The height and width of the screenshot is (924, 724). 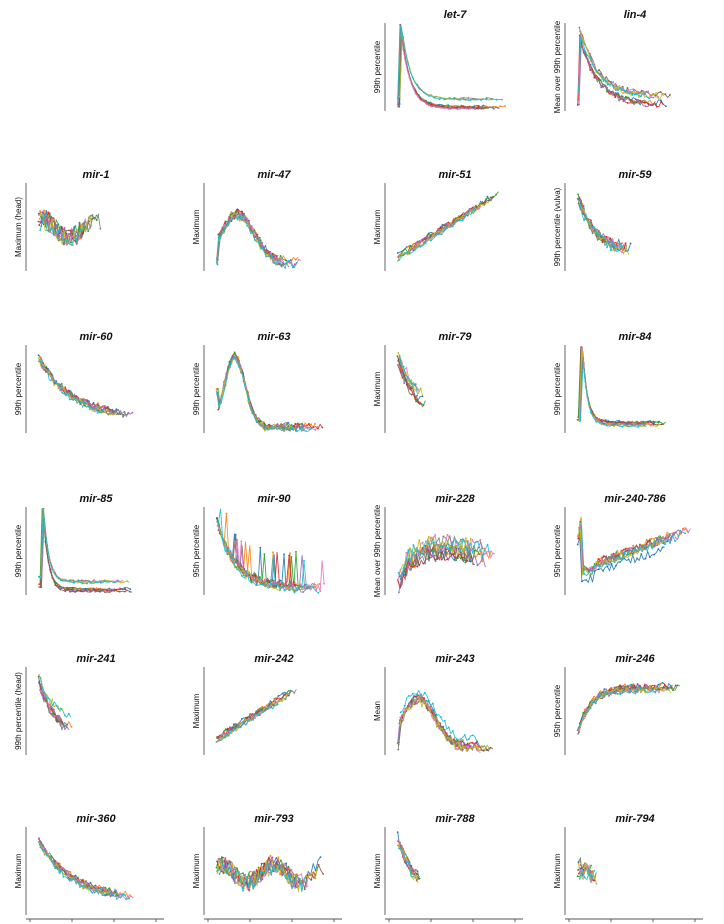 I want to click on panel-title: let-7, so click(x=456, y=15).